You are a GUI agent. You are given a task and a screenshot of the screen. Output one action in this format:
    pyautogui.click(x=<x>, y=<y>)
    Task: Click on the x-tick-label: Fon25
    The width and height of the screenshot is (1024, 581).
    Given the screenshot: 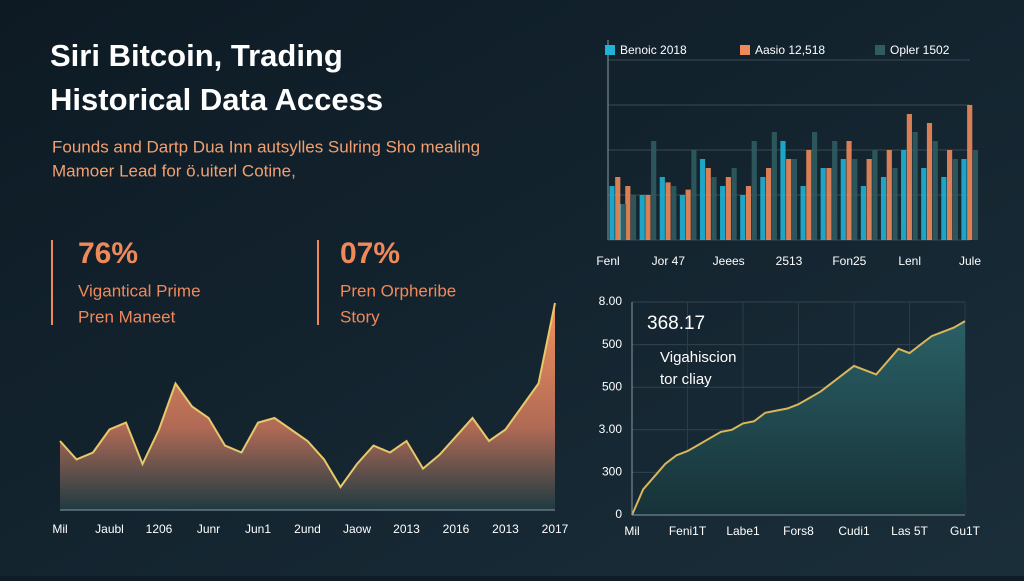 What is the action you would take?
    pyautogui.click(x=849, y=261)
    